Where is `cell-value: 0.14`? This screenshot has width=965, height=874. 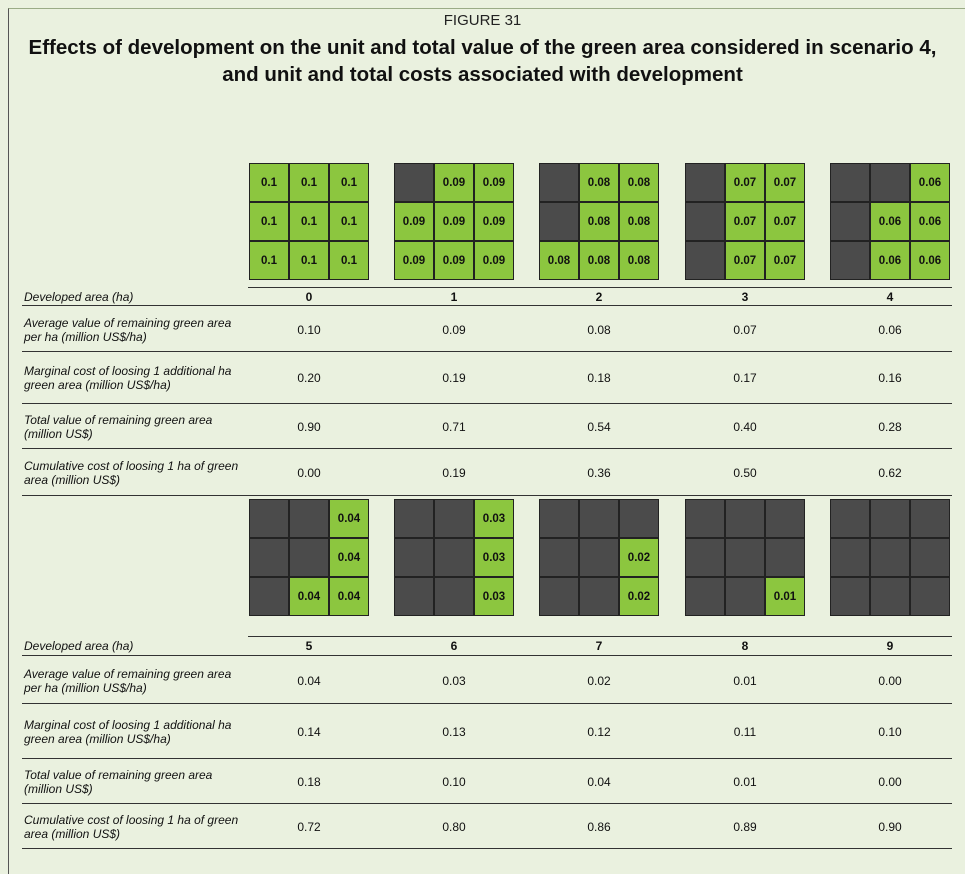
cell-value: 0.14 is located at coordinates (309, 731).